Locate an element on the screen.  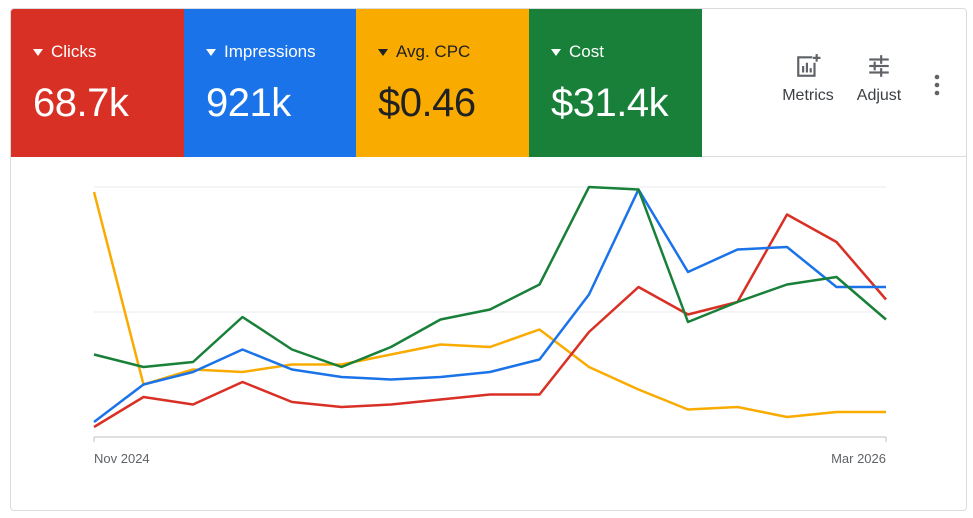
metrics-button-label: Metrics is located at coordinates (808, 95).